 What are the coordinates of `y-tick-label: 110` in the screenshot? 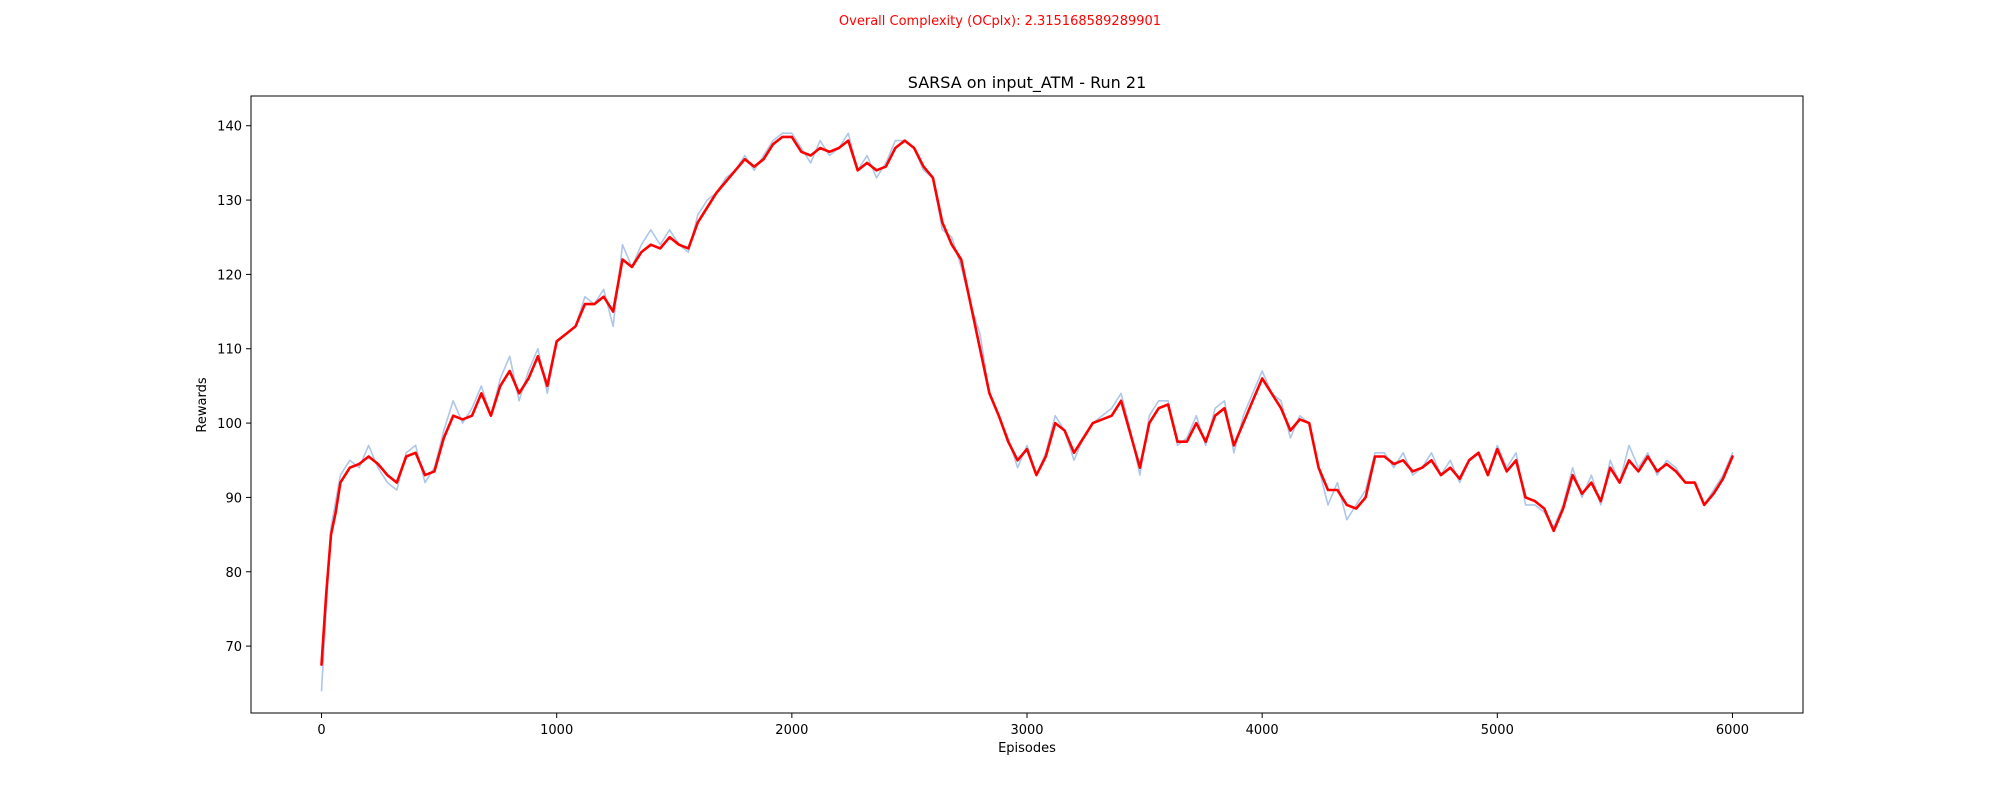 It's located at (229, 350).